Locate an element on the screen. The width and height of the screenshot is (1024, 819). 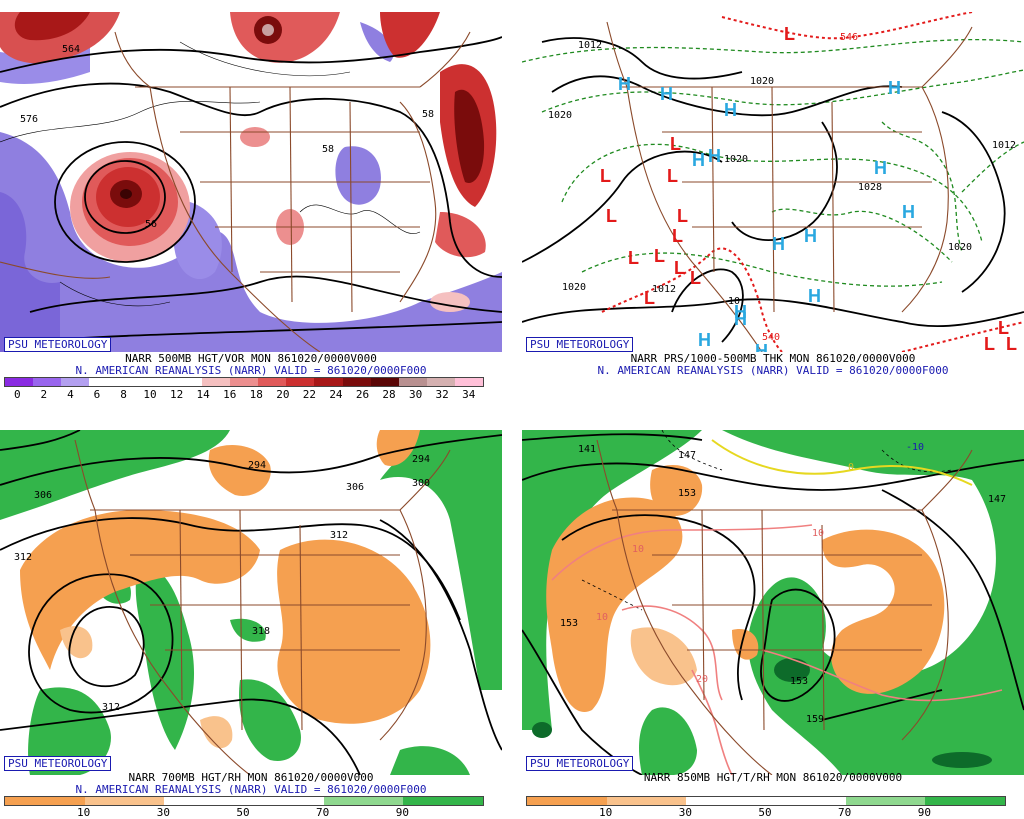
chart-title: NARR 500MB HGT/VOR MON 861020/0000V000 is located at coordinates (251, 358).